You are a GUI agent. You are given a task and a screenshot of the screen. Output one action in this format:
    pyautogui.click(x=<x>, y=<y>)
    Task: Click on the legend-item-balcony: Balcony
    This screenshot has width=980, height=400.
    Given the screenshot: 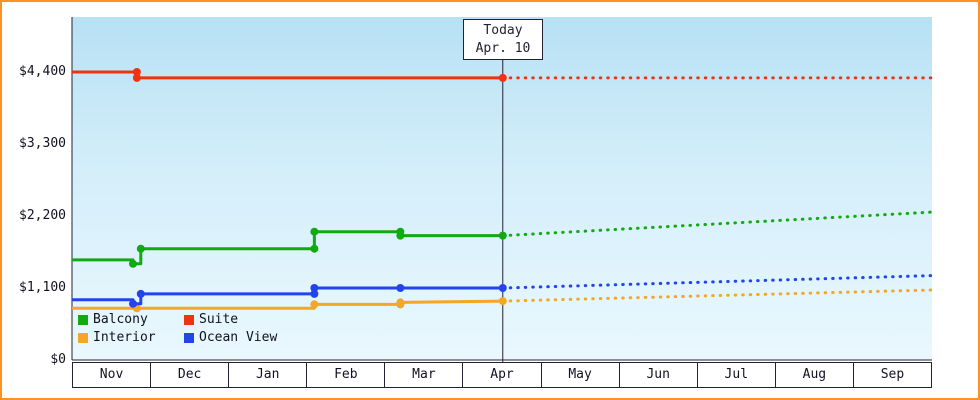 What is the action you would take?
    pyautogui.click(x=131, y=319)
    